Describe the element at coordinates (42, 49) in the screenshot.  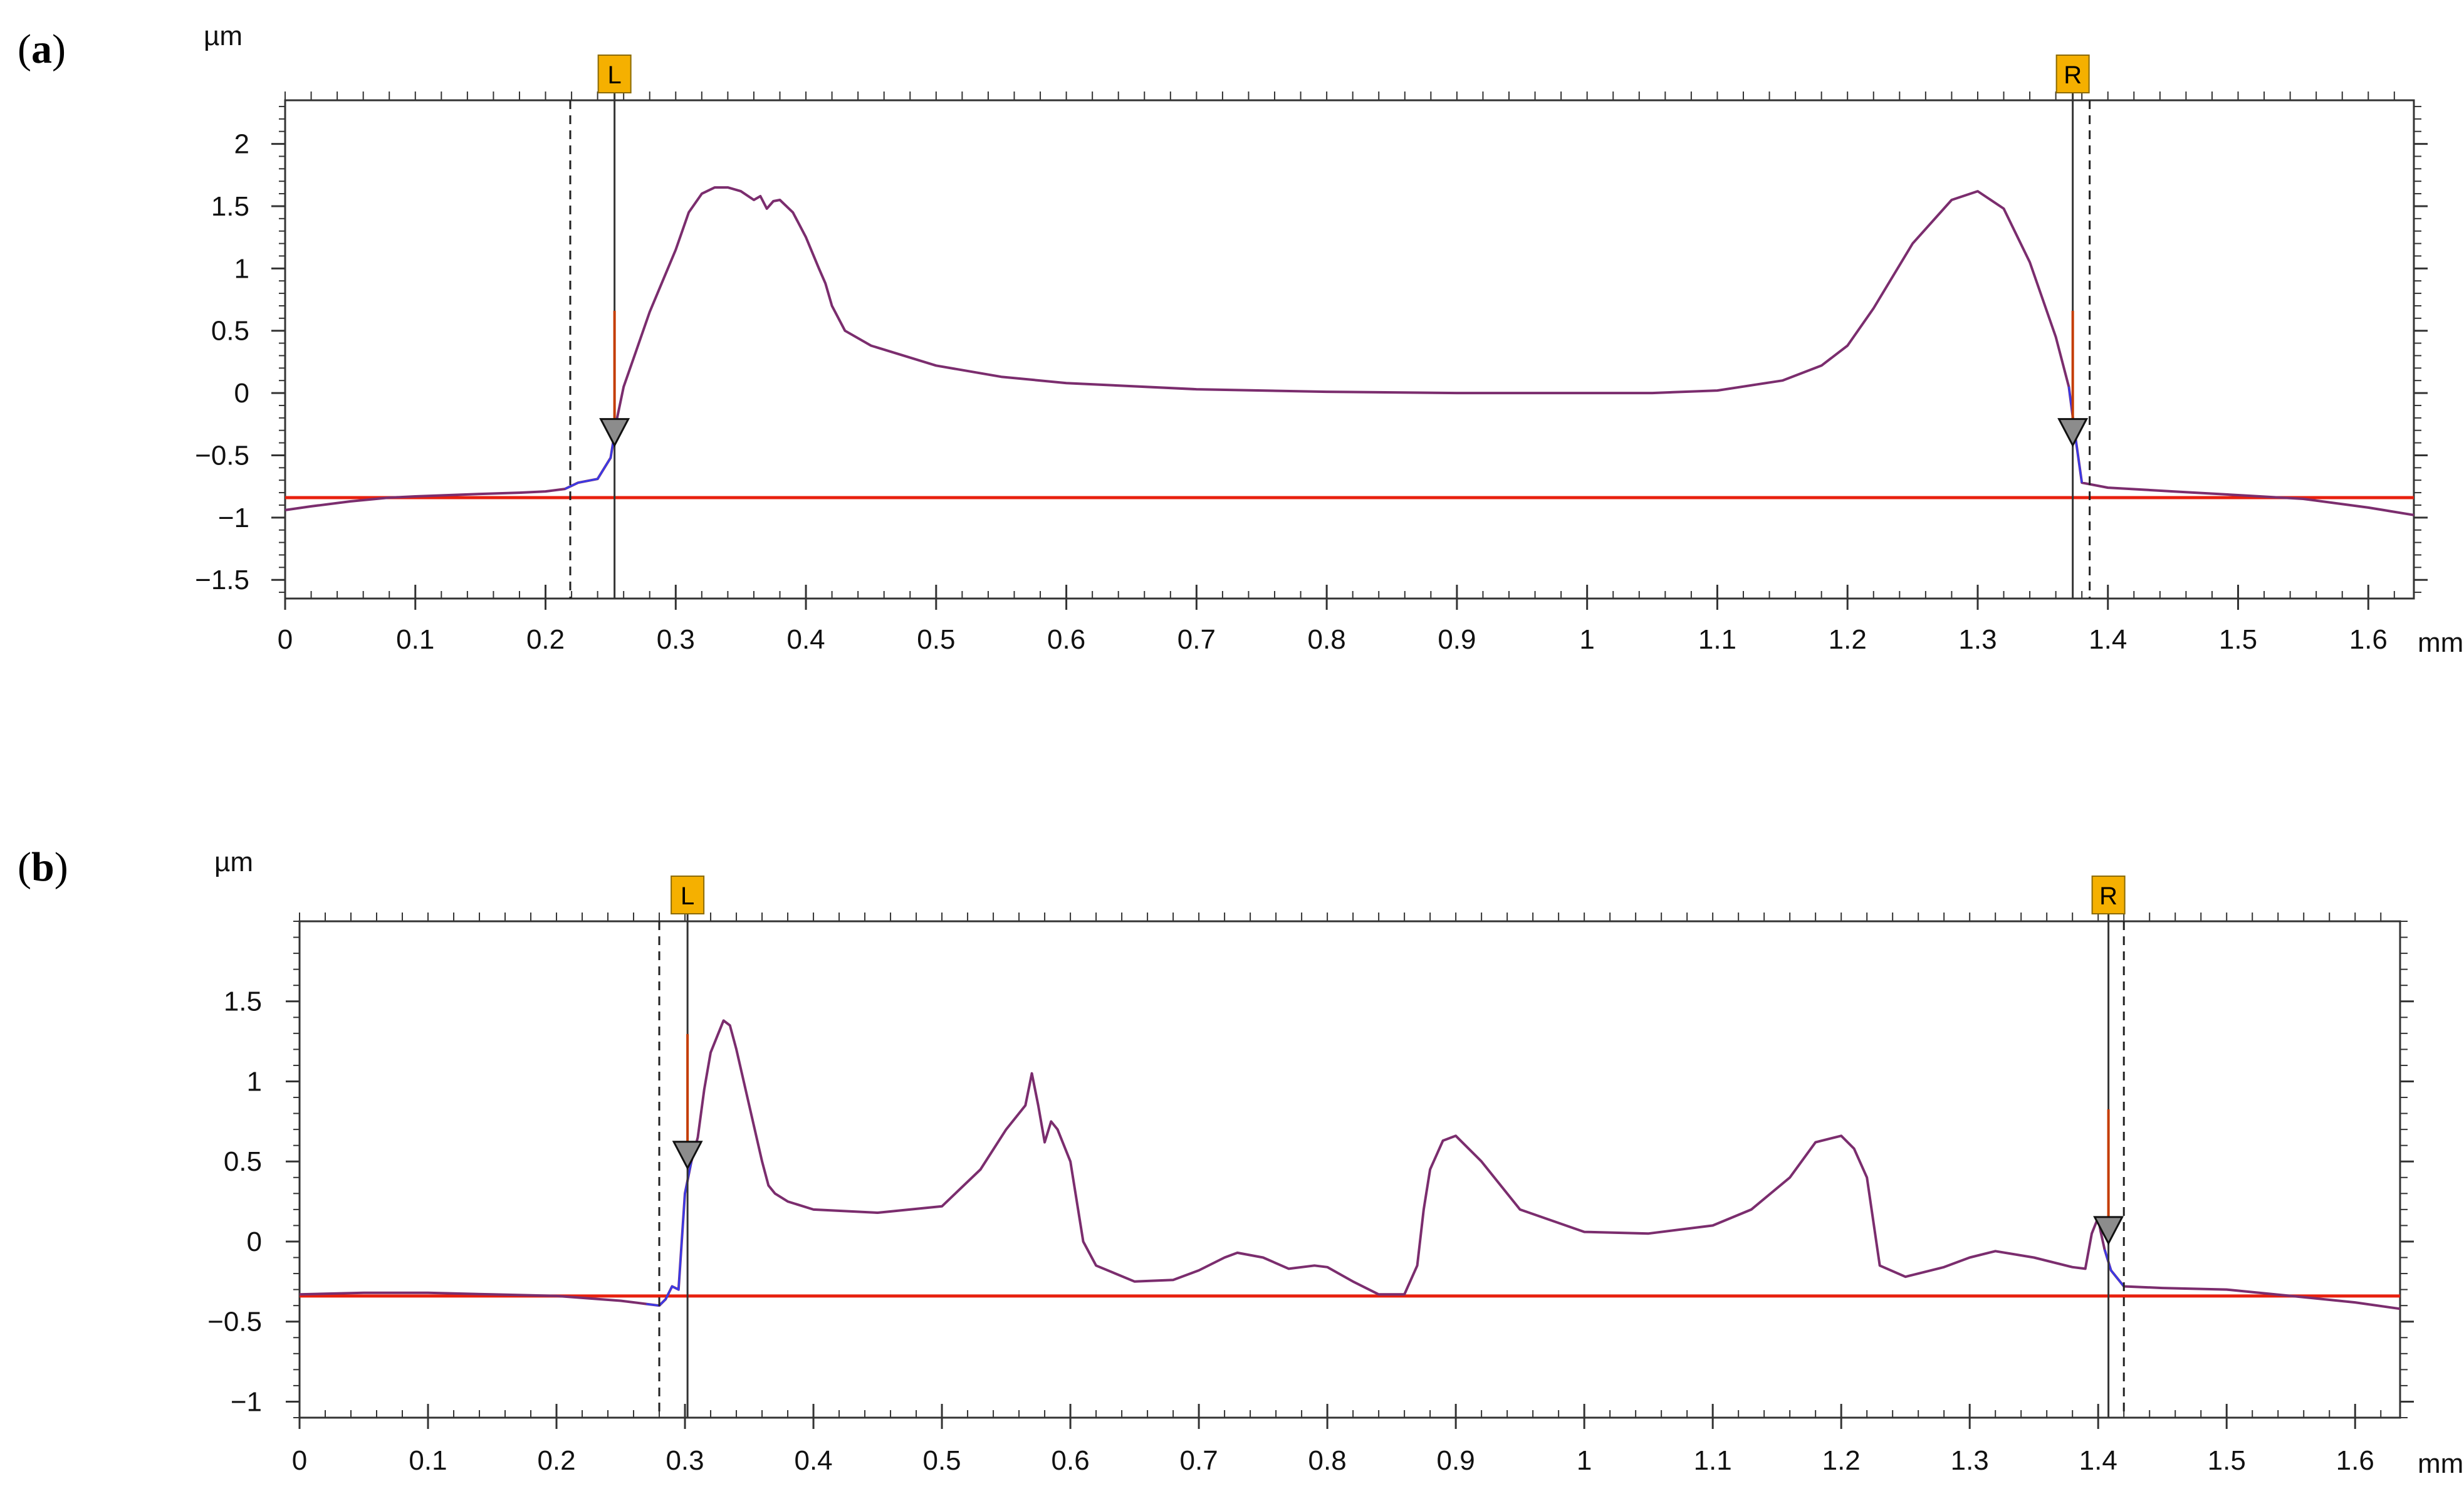
I see `panel-a-label: (a)` at that location.